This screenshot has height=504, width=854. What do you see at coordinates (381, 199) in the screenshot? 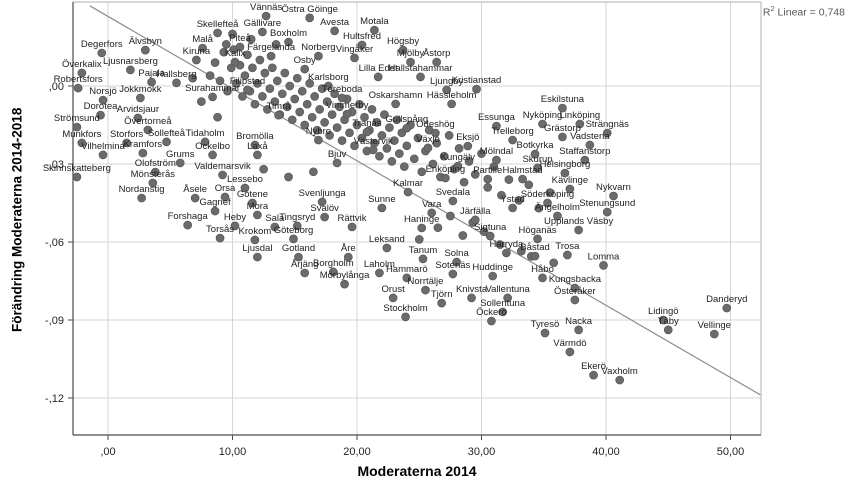
I see `point-label: Sunne` at bounding box center [381, 199].